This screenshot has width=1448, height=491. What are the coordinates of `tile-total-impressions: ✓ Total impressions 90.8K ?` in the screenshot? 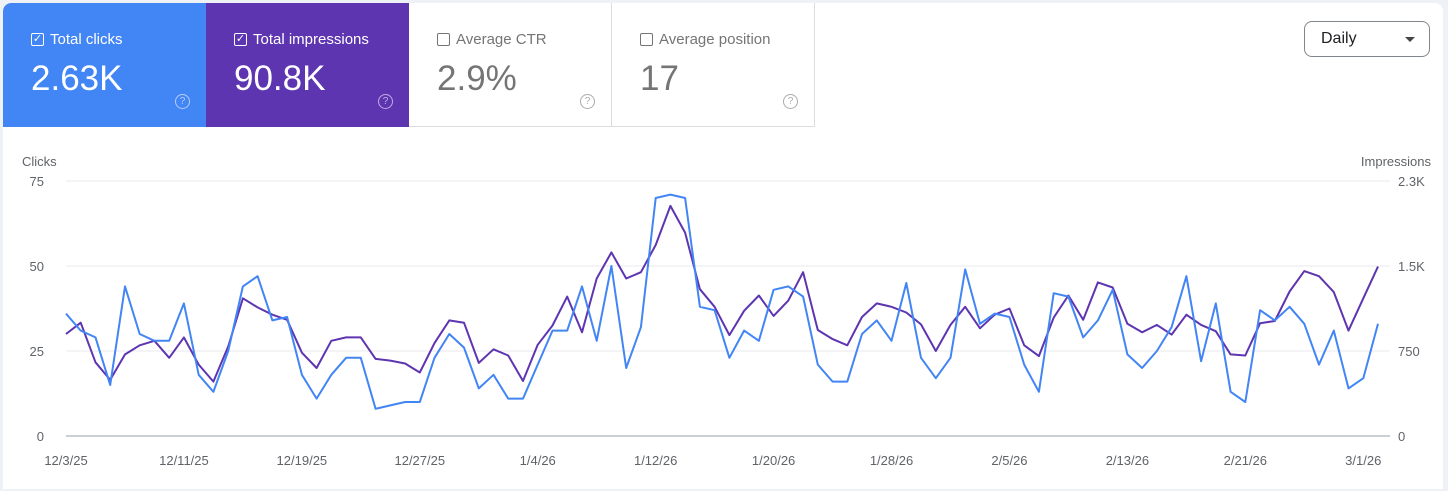 It's located at (307, 65).